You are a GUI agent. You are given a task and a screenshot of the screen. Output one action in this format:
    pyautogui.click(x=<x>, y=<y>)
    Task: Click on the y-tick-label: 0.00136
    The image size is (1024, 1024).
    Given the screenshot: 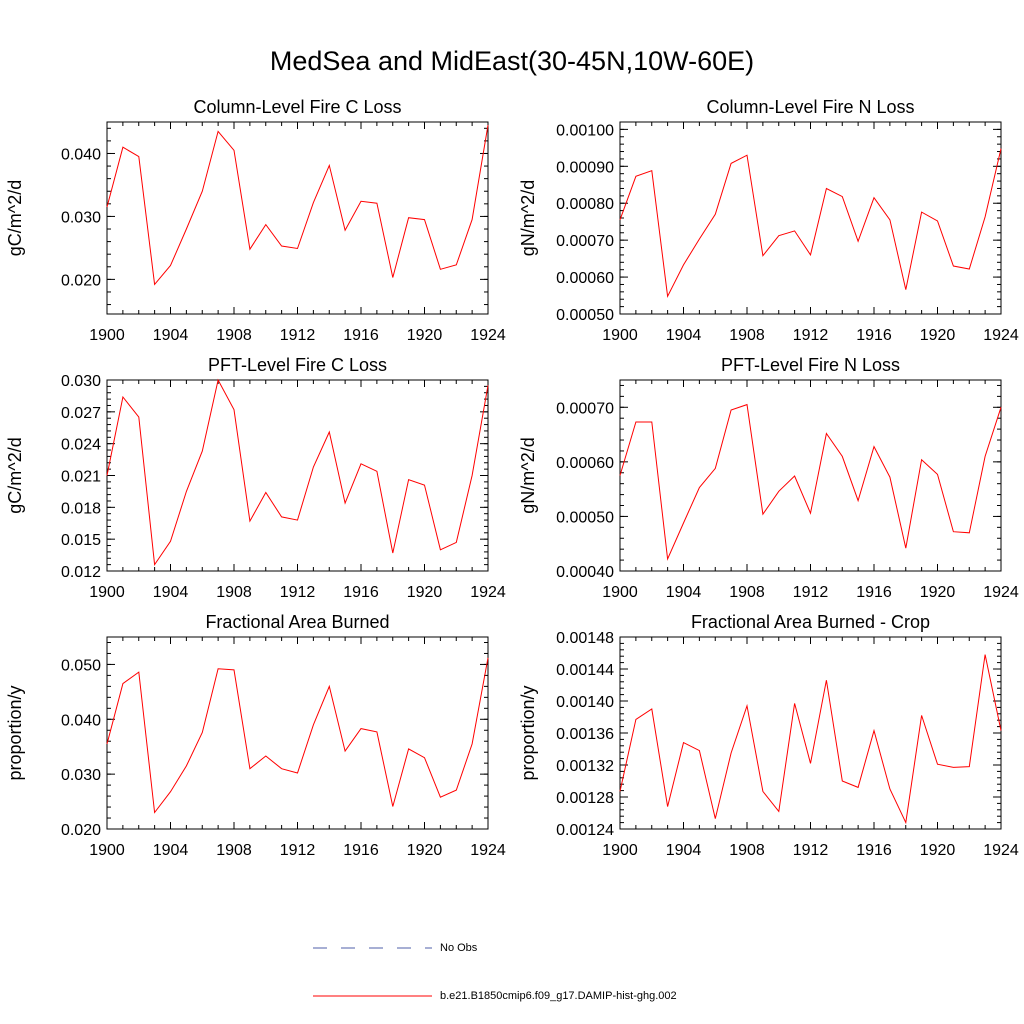 What is the action you would take?
    pyautogui.click(x=585, y=734)
    